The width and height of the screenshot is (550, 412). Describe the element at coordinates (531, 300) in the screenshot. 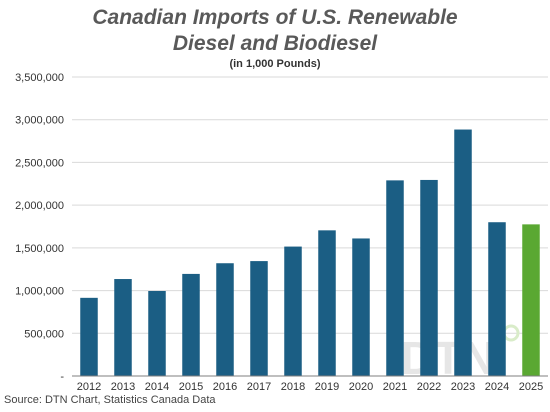

I see `bar-2025` at that location.